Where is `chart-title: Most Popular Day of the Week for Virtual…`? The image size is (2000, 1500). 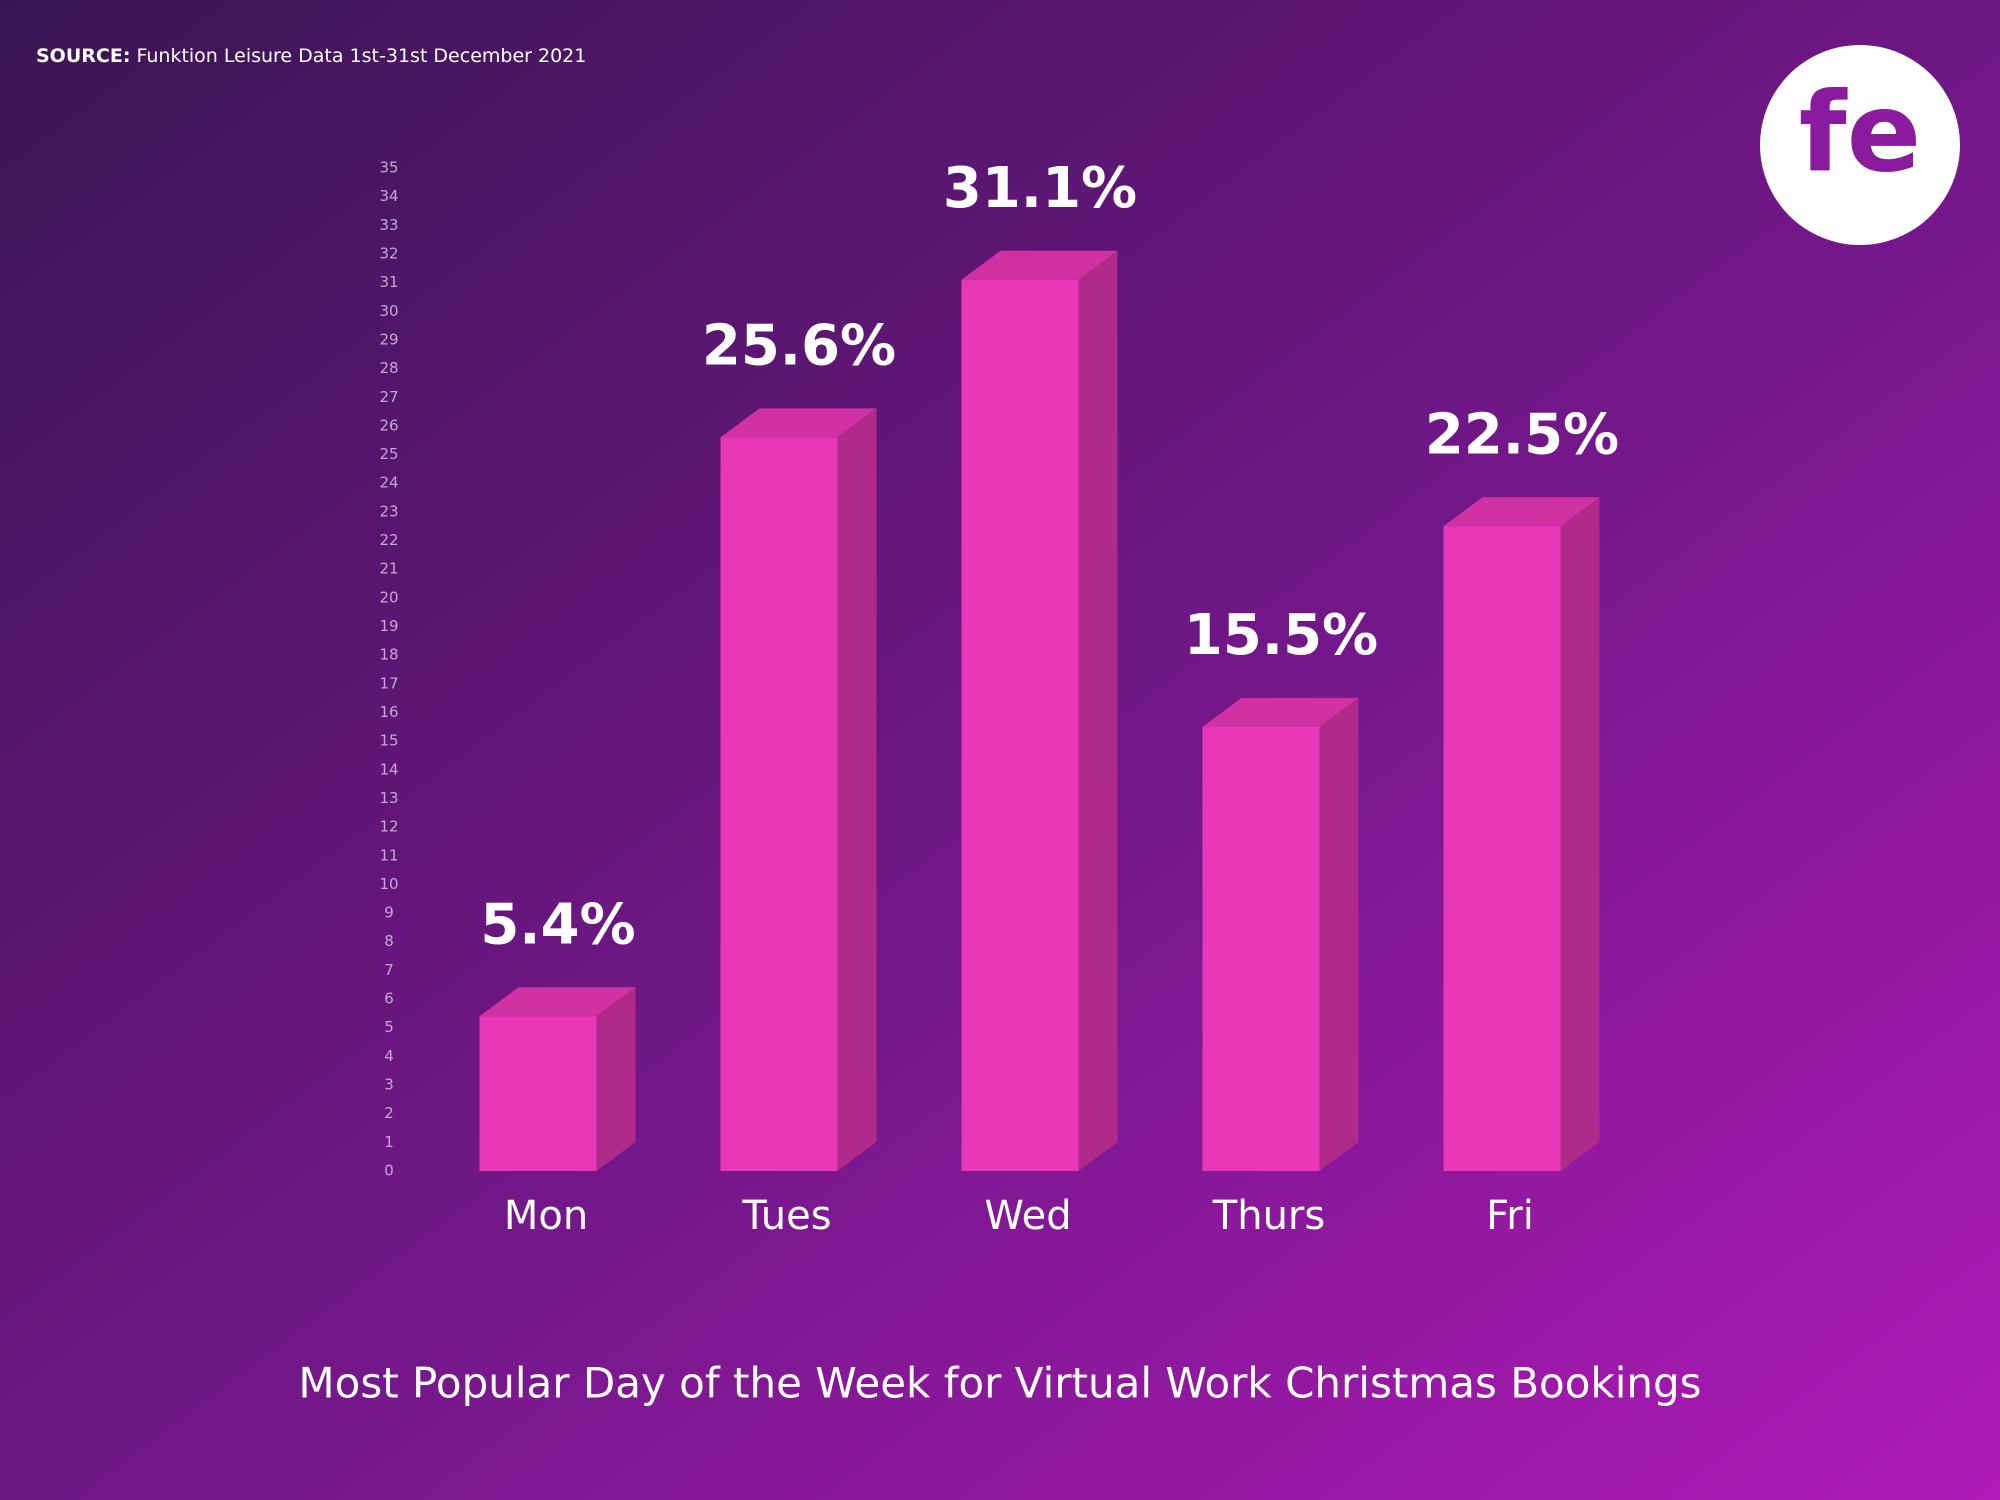
chart-title: Most Popular Day of the Week for Virtual… is located at coordinates (999, 1383).